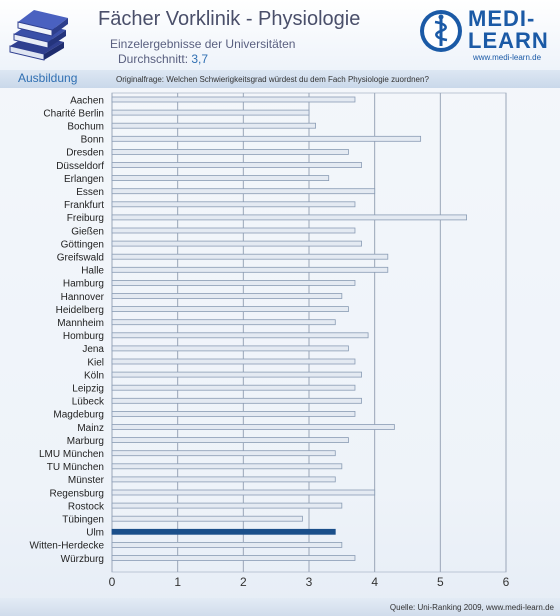 Image resolution: width=560 pixels, height=616 pixels. What do you see at coordinates (233, 204) in the screenshot?
I see `bar-frankfurt` at bounding box center [233, 204].